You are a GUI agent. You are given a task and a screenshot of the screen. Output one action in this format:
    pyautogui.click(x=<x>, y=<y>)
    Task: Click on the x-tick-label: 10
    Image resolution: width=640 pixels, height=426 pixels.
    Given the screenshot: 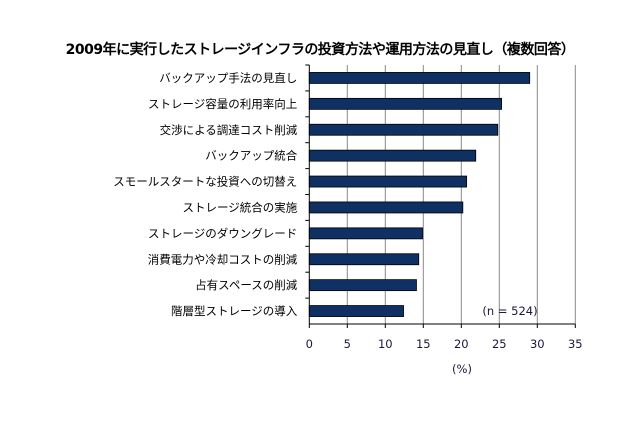 What is the action you would take?
    pyautogui.click(x=385, y=344)
    